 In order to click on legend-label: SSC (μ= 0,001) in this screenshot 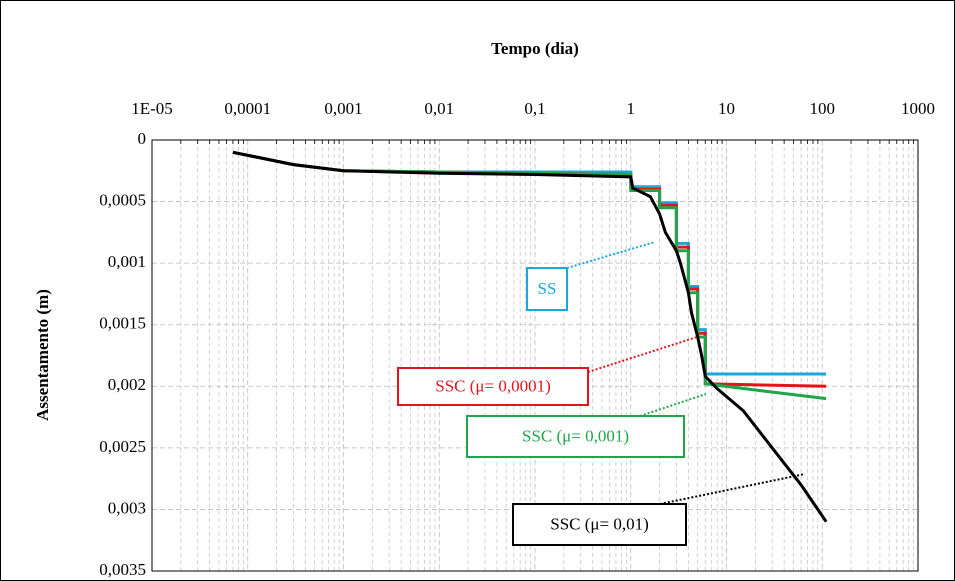, I will do `click(575, 435)`.